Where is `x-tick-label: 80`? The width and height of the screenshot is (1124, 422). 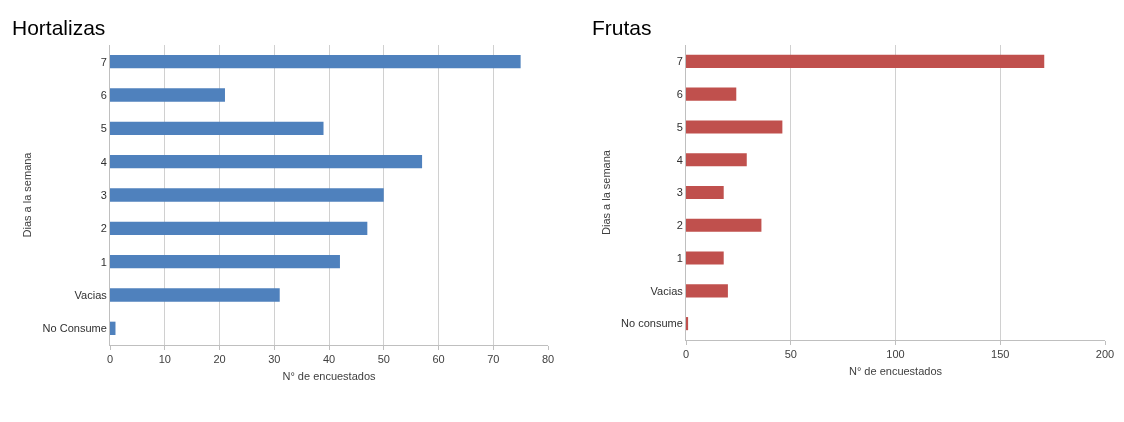 x-tick-label: 80 is located at coordinates (548, 359).